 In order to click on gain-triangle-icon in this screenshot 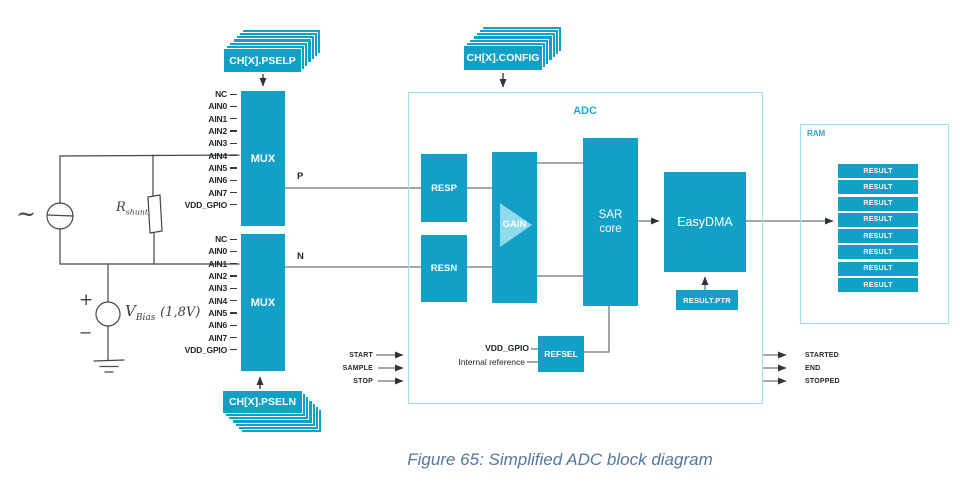, I will do `click(516, 225)`.